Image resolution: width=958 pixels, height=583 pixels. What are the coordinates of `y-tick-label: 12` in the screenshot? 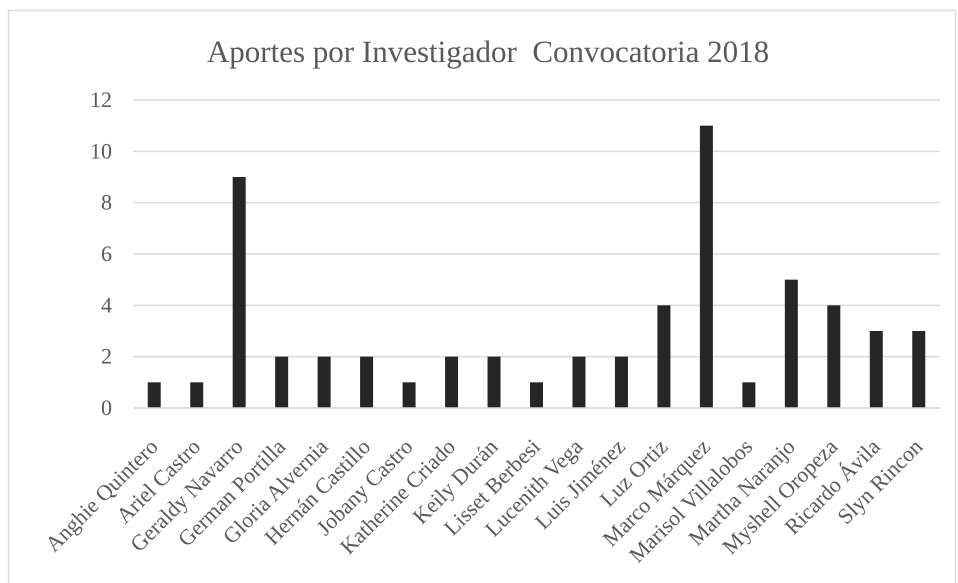 It's located at (101, 99).